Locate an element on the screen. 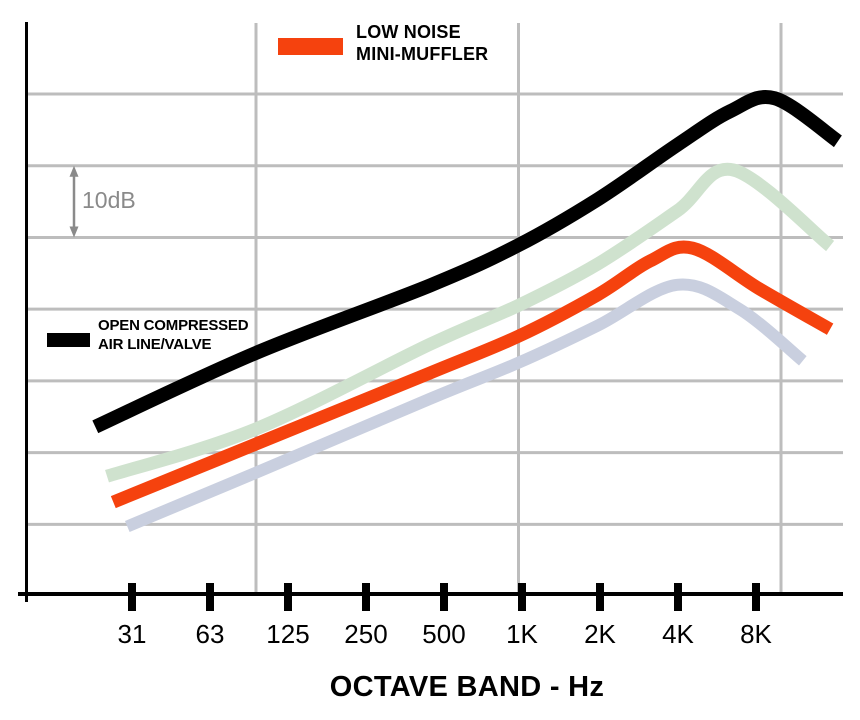 The height and width of the screenshot is (720, 860). x-tick-label-250: 250 is located at coordinates (366, 634).